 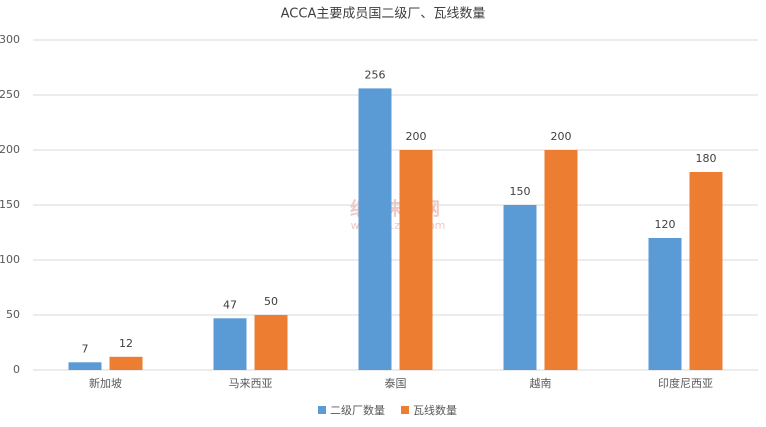 What do you see at coordinates (520, 191) in the screenshot?
I see `data-label: 150` at bounding box center [520, 191].